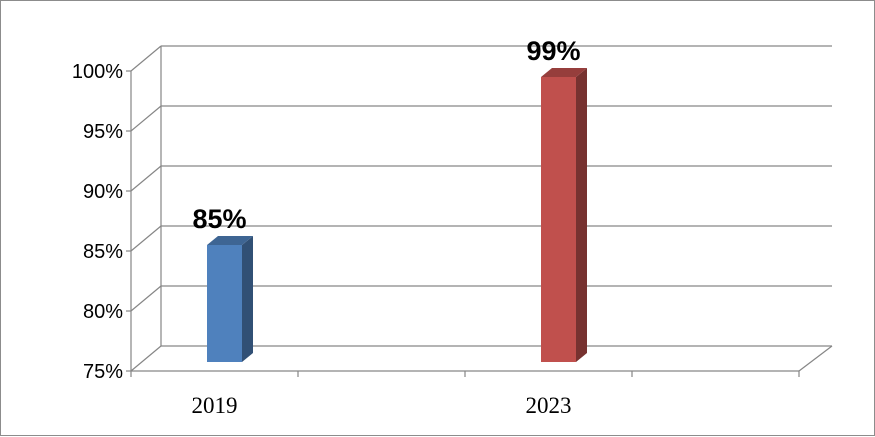  What do you see at coordinates (224, 303) in the screenshot?
I see `bar-2019` at bounding box center [224, 303].